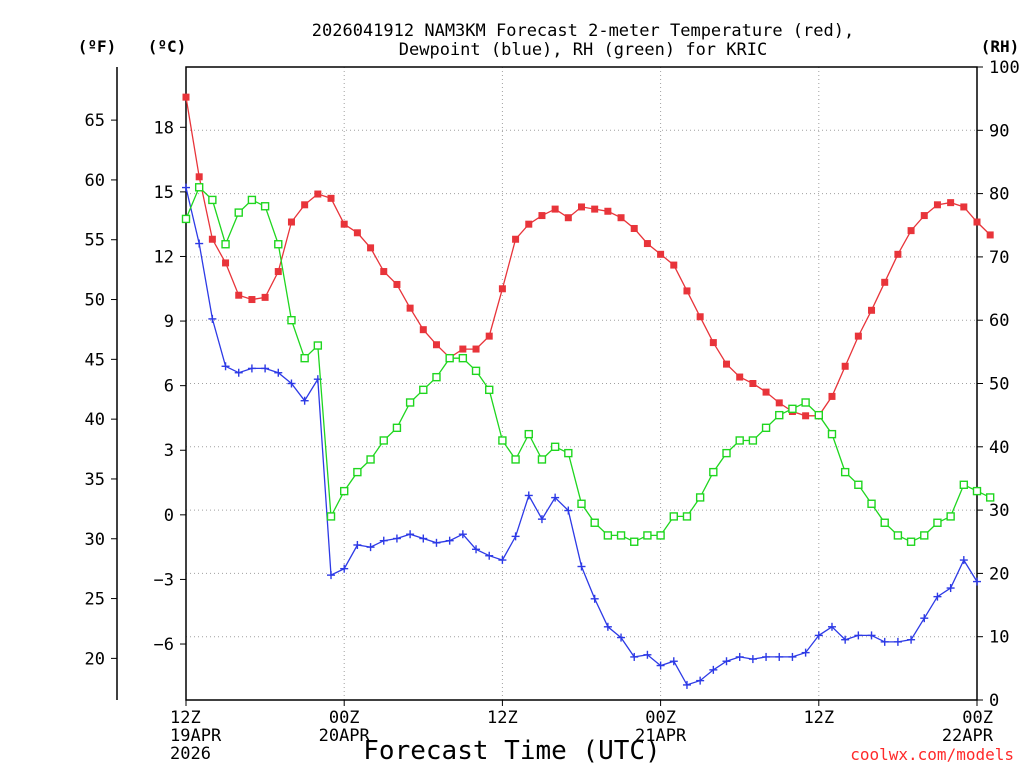 The width and height of the screenshot is (1024, 768). I want to click on celsius-tick-label: 18, so click(164, 128).